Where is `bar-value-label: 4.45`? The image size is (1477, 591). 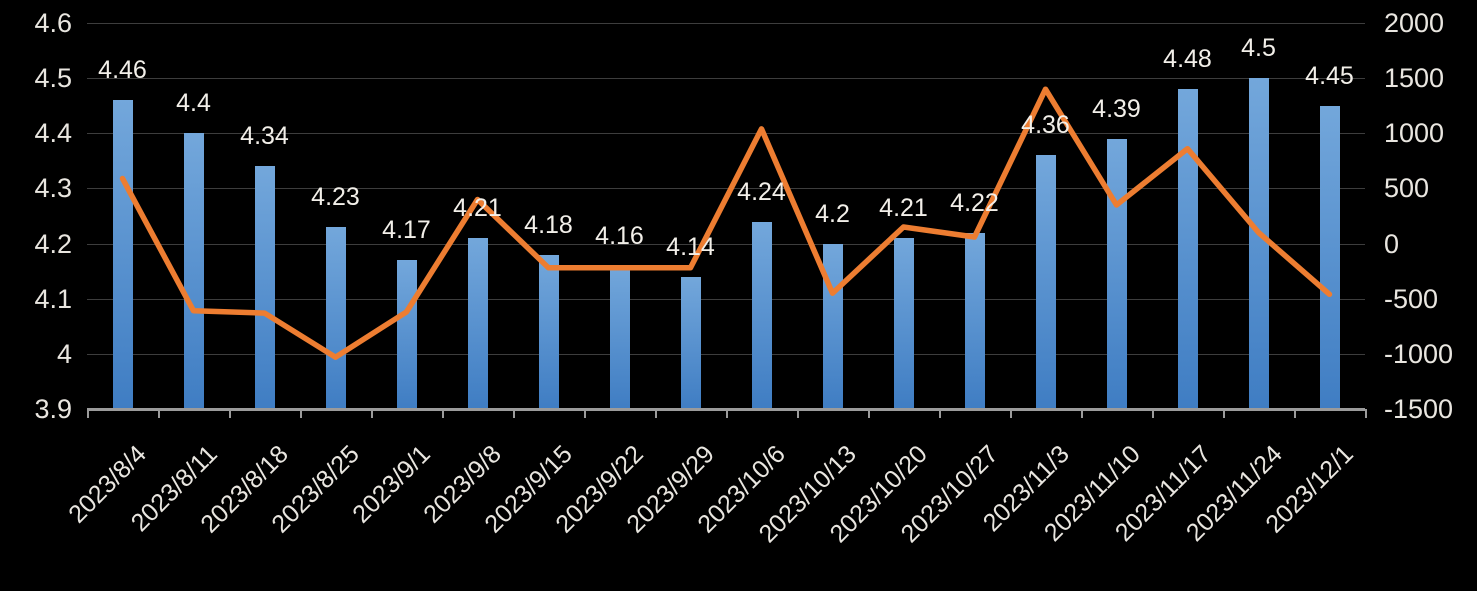 bar-value-label: 4.45 is located at coordinates (1329, 75).